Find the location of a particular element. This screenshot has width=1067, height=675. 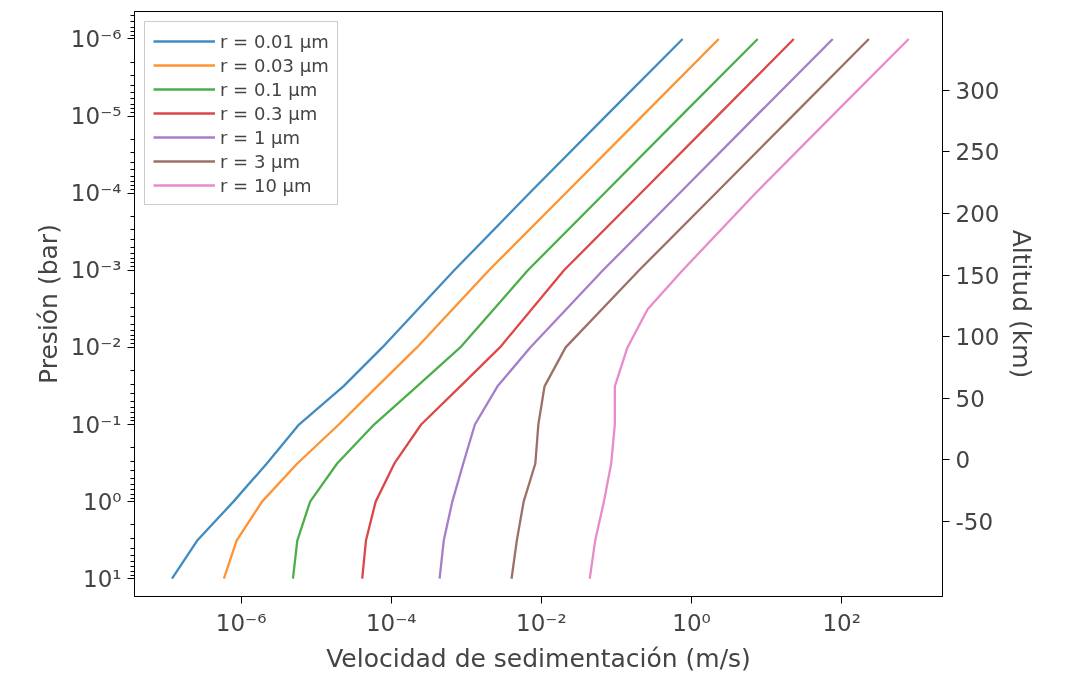

y-tick-label: 10⁻² is located at coordinates (96, 347).